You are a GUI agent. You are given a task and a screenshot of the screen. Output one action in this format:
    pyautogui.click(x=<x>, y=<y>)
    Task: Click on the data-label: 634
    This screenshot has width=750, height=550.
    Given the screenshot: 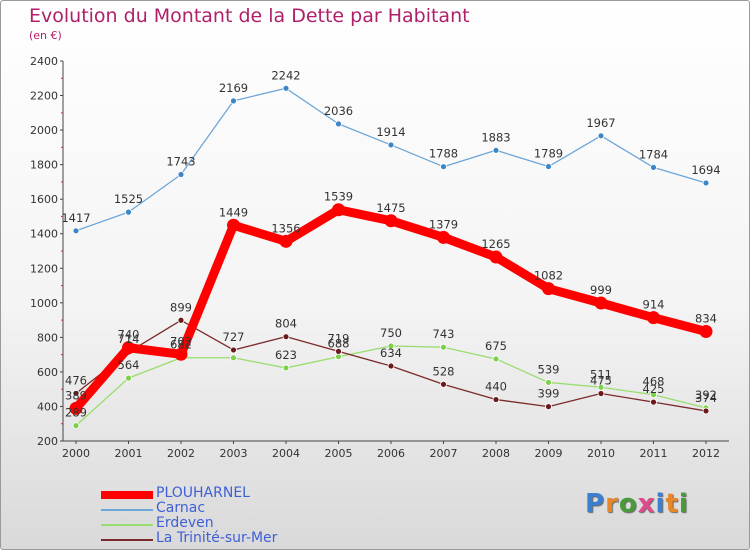 What is the action you would take?
    pyautogui.click(x=391, y=353)
    